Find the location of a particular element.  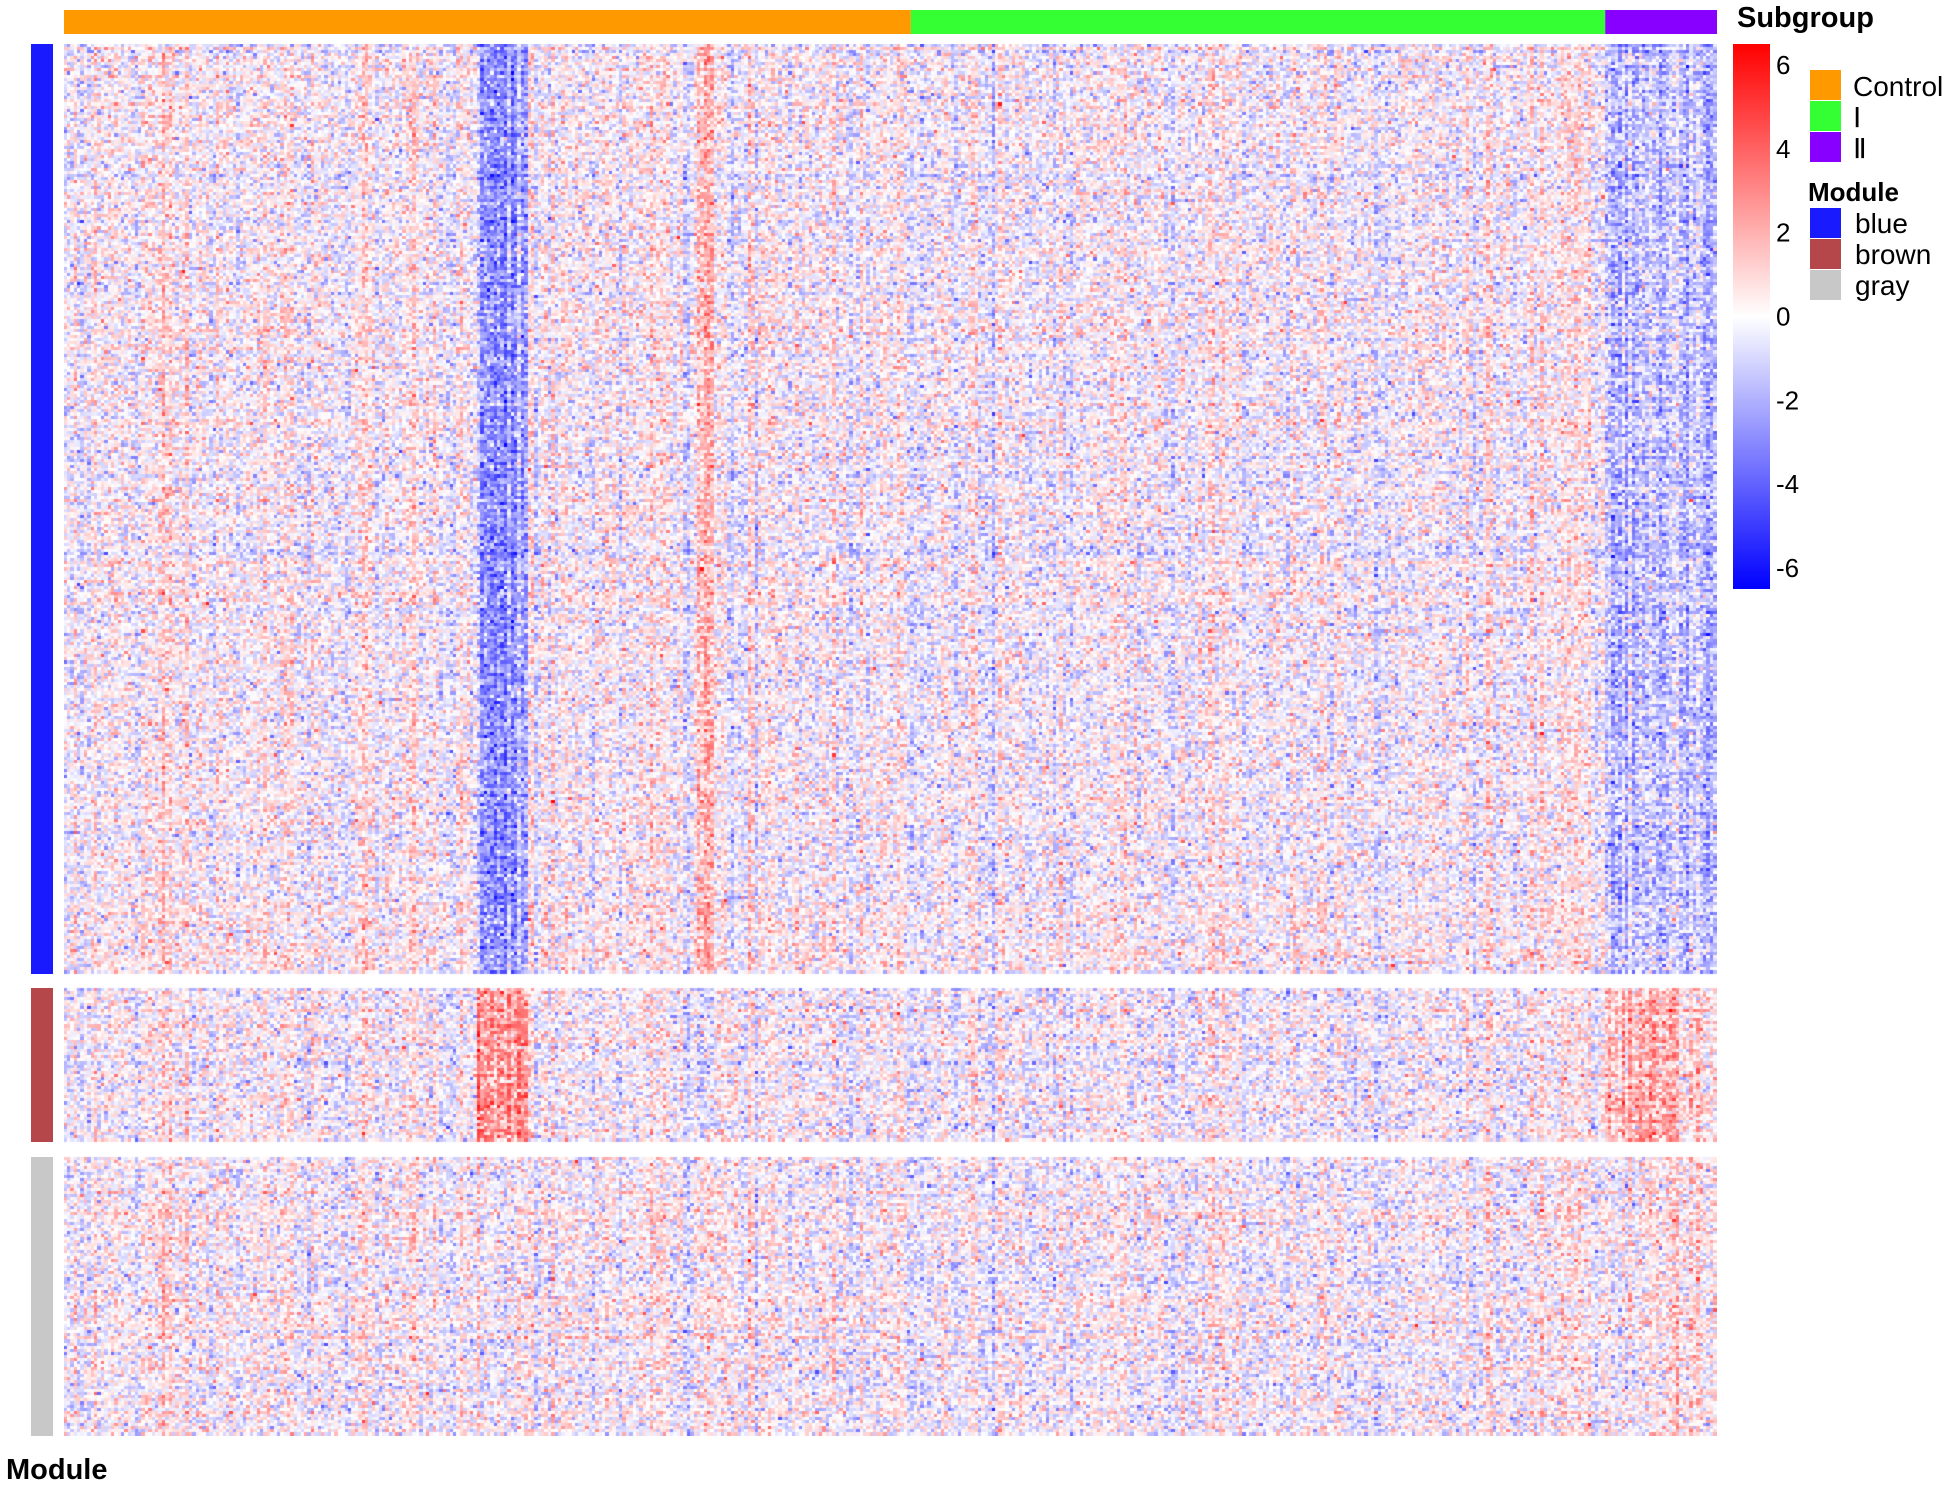

color-scale-tick-label: 2 is located at coordinates (1783, 233).